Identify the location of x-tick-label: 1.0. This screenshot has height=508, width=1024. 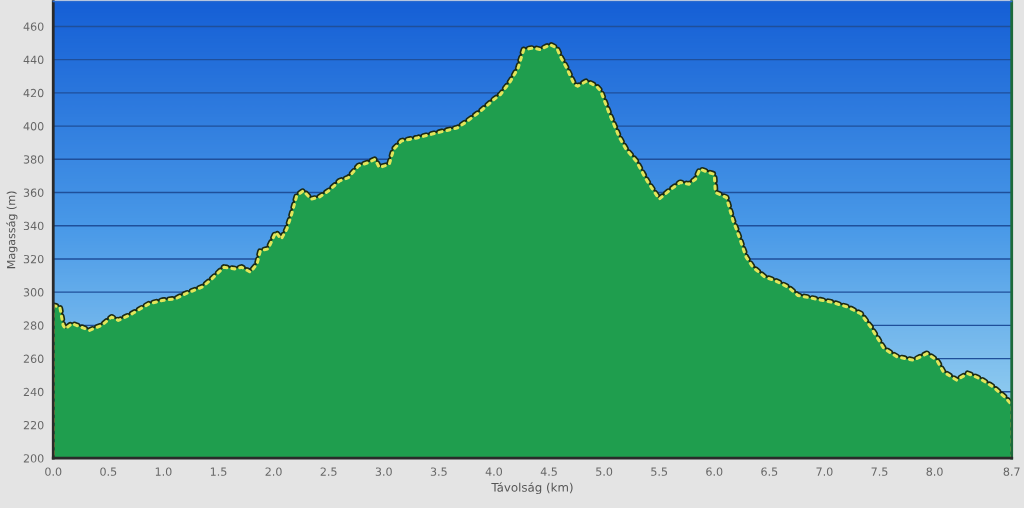
(163, 471).